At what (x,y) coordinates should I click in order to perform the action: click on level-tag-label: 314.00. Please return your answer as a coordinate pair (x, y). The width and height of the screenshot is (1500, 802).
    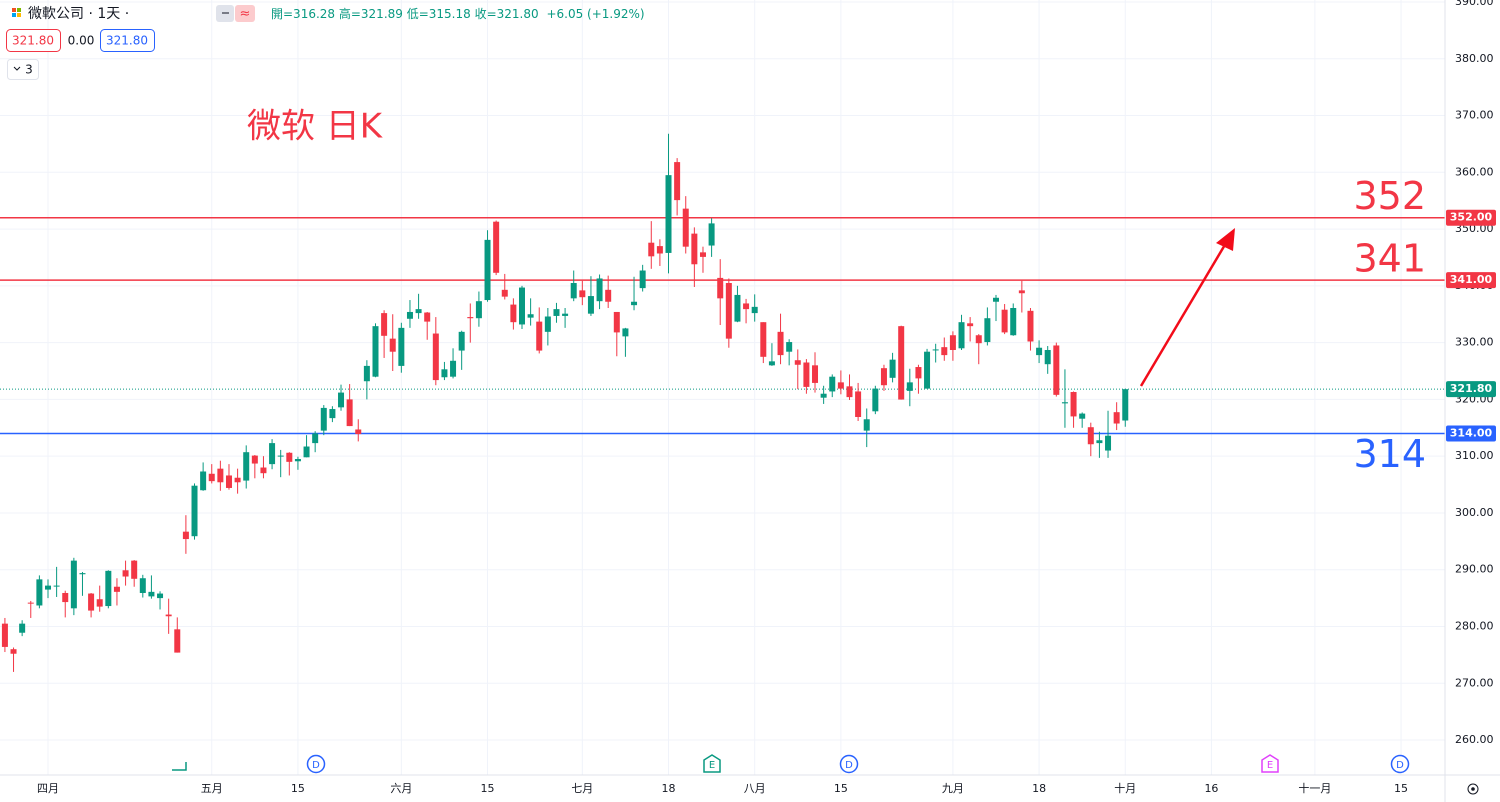
    Looking at the image, I should click on (1471, 432).